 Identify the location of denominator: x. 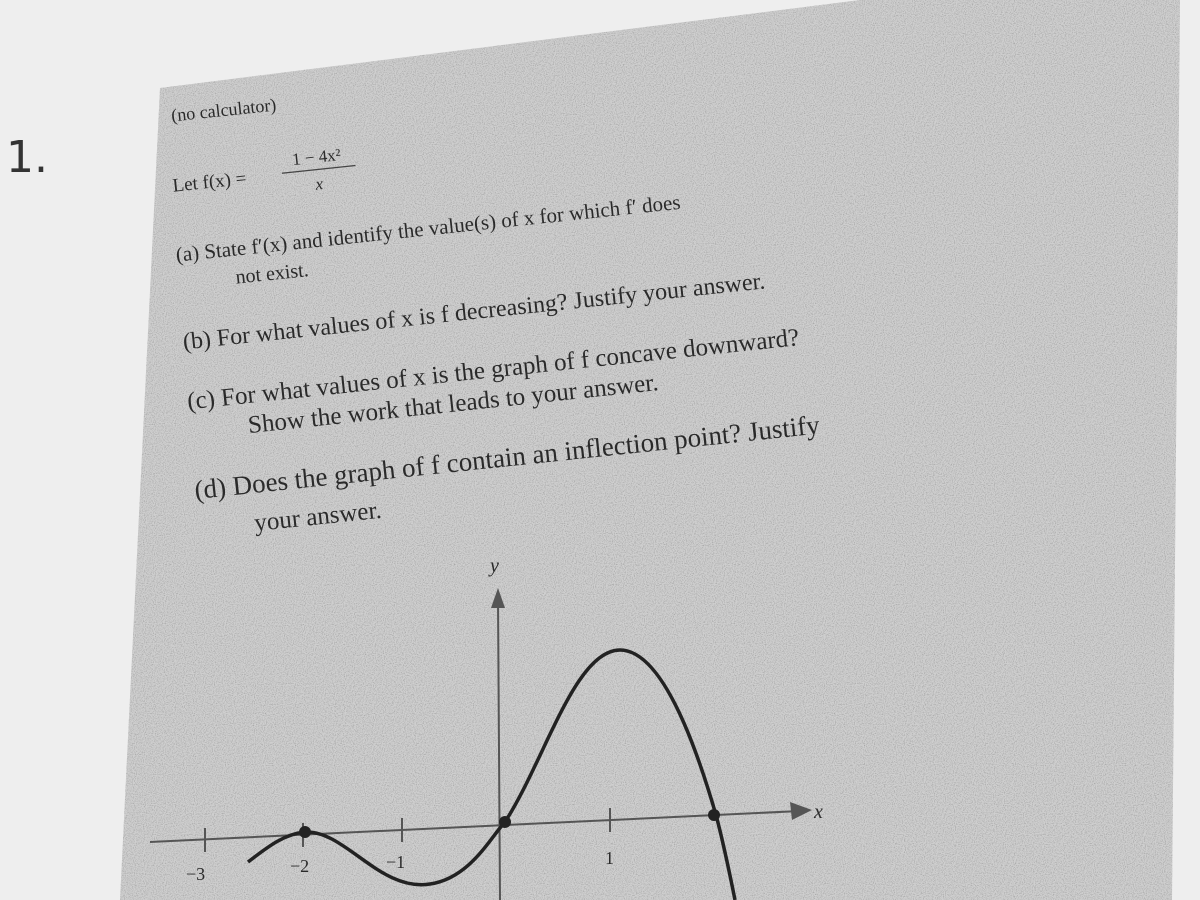
(318, 184).